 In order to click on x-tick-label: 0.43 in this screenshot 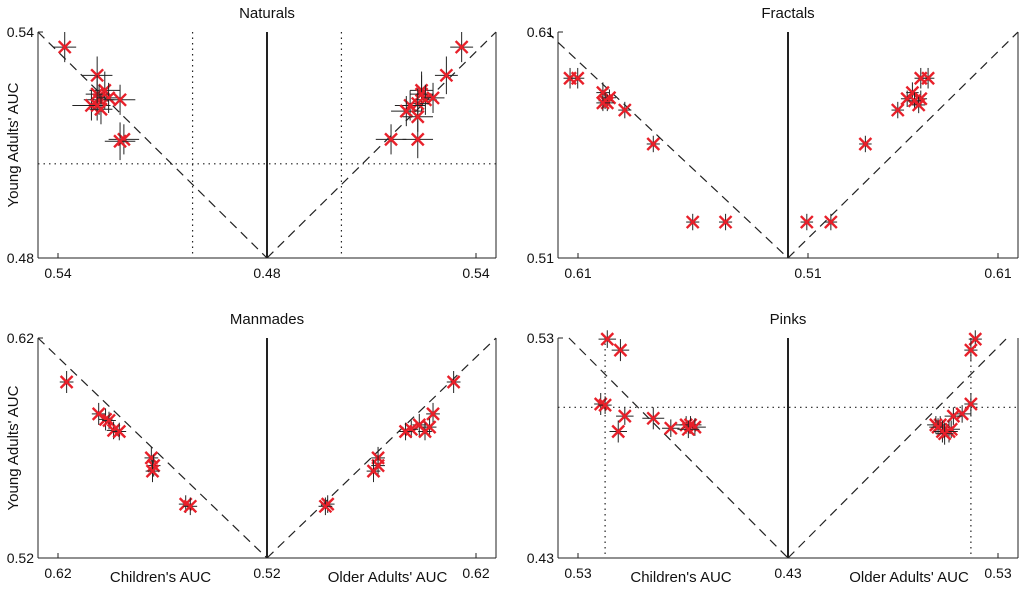, I will do `click(787, 573)`.